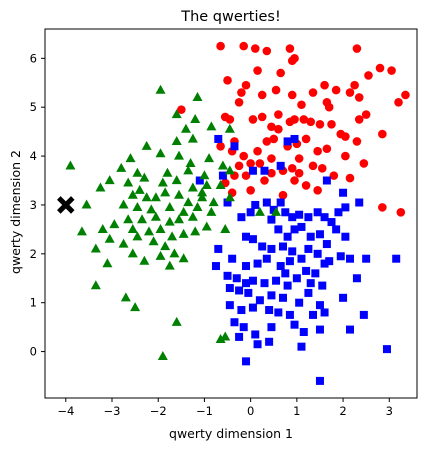 Image resolution: width=427 pixels, height=449 pixels. What do you see at coordinates (33, 205) in the screenshot?
I see `y-tick-label: 3` at bounding box center [33, 205].